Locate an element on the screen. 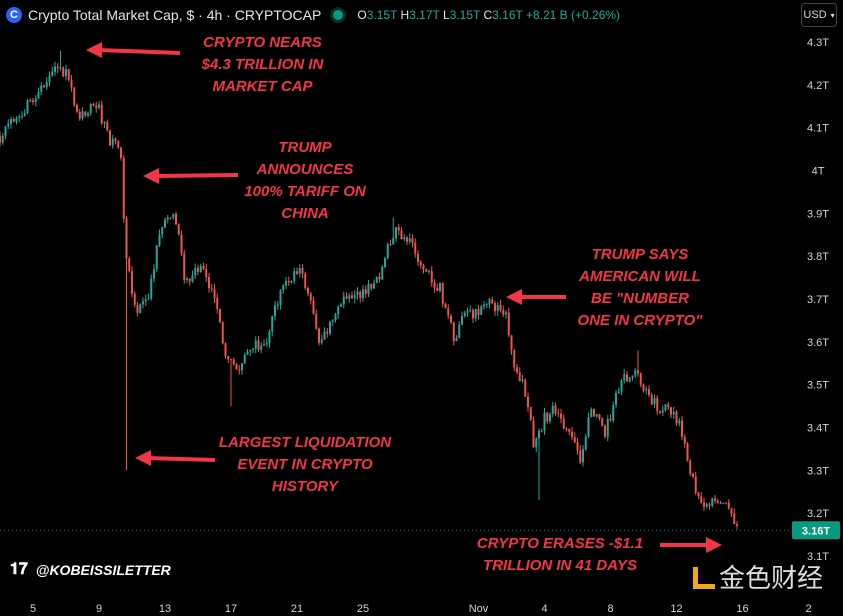  tradingview-logo-icon: 𝟏𝟕 is located at coordinates (19, 569).